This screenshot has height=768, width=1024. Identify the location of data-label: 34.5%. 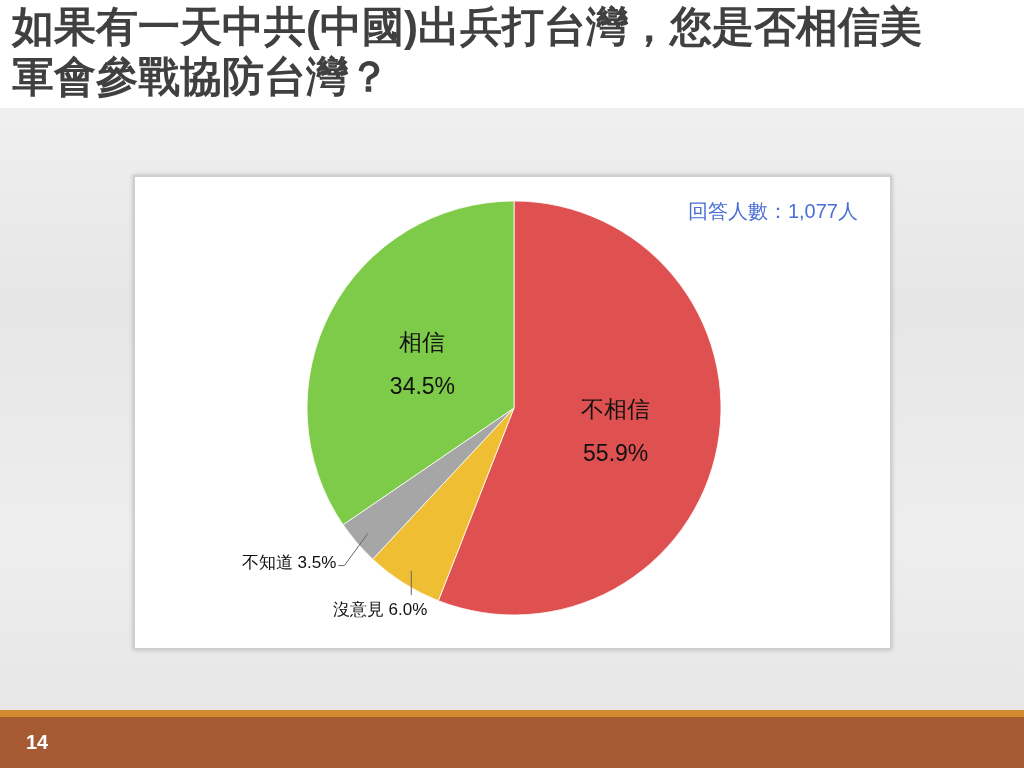
(422, 385).